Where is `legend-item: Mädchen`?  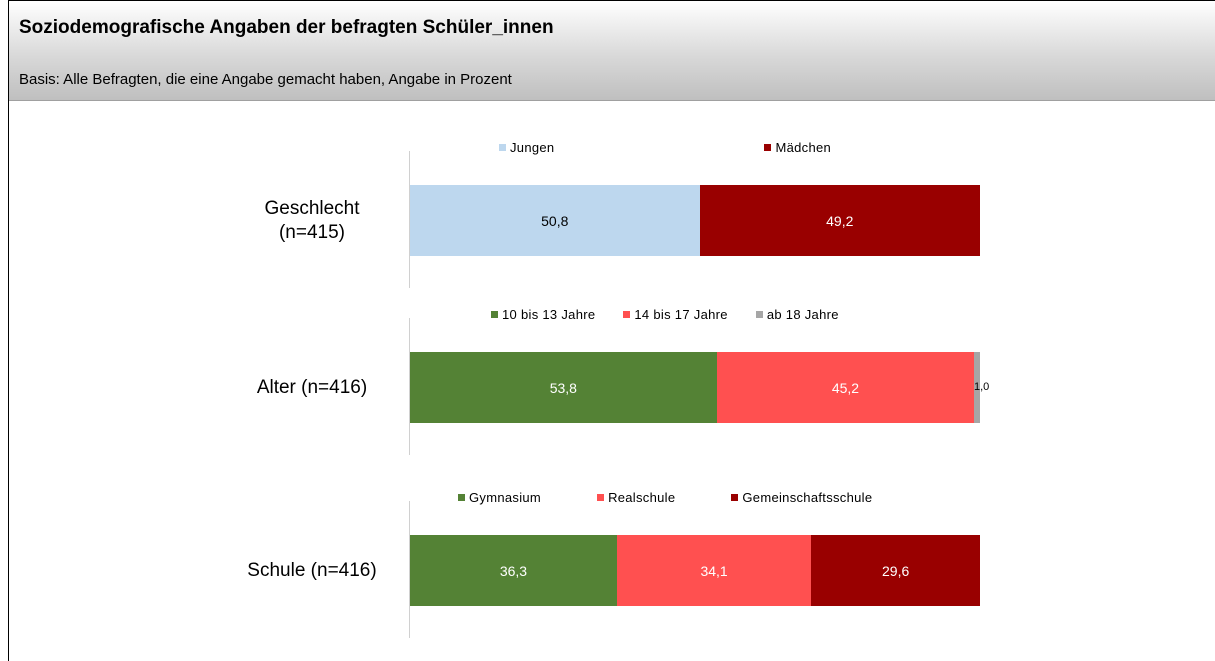
legend-item: Mädchen is located at coordinates (797, 147).